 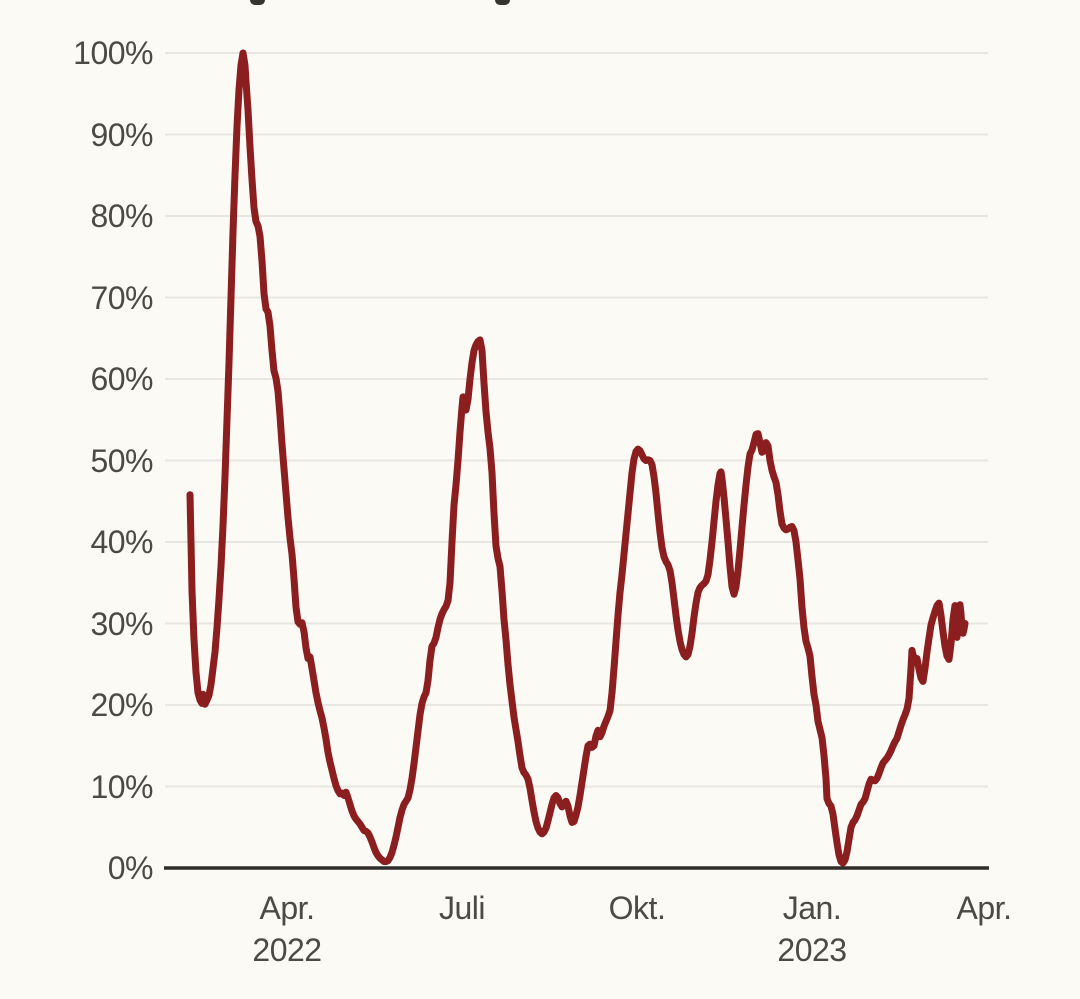 I want to click on y-axis-tick-label: 70%, so click(x=121, y=297).